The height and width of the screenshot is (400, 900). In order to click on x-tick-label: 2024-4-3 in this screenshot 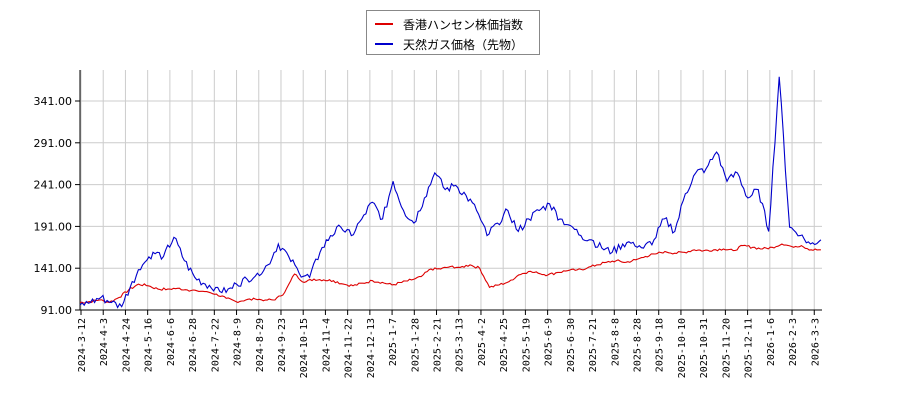, I will do `click(104, 342)`.